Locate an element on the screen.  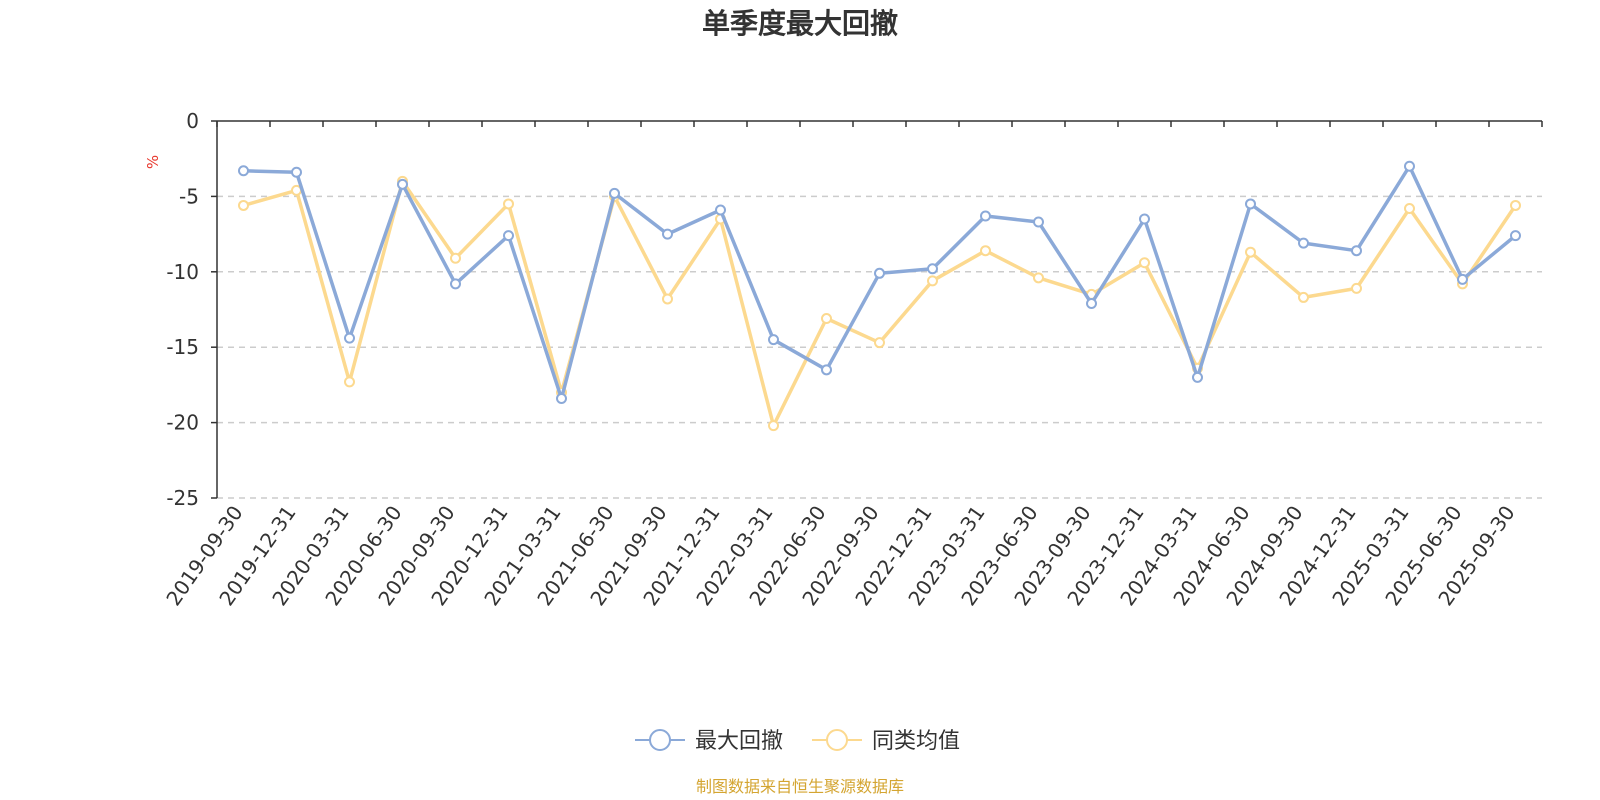
legend-label-peer-average: 同类均值 is located at coordinates (916, 741).